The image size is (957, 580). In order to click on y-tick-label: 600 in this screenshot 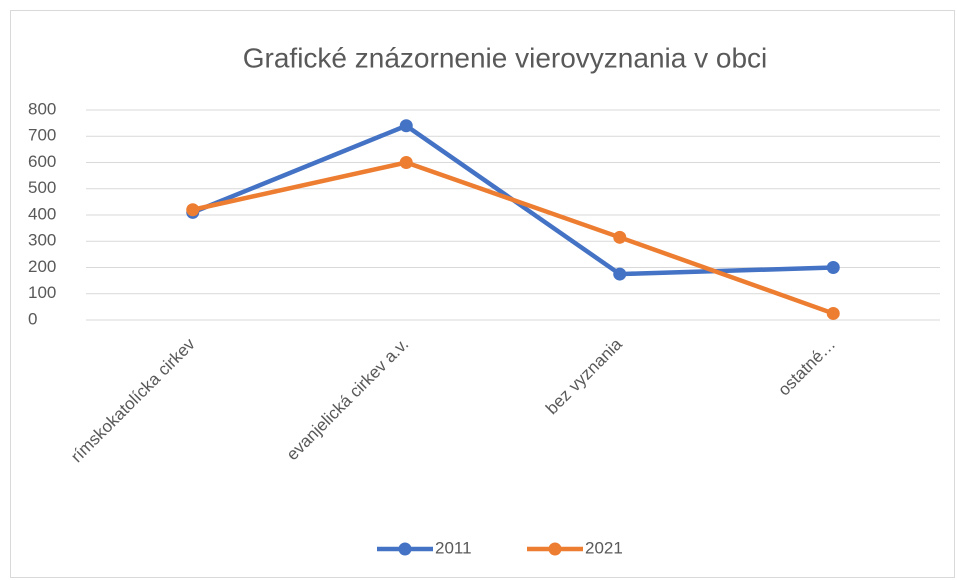, I will do `click(42, 161)`.